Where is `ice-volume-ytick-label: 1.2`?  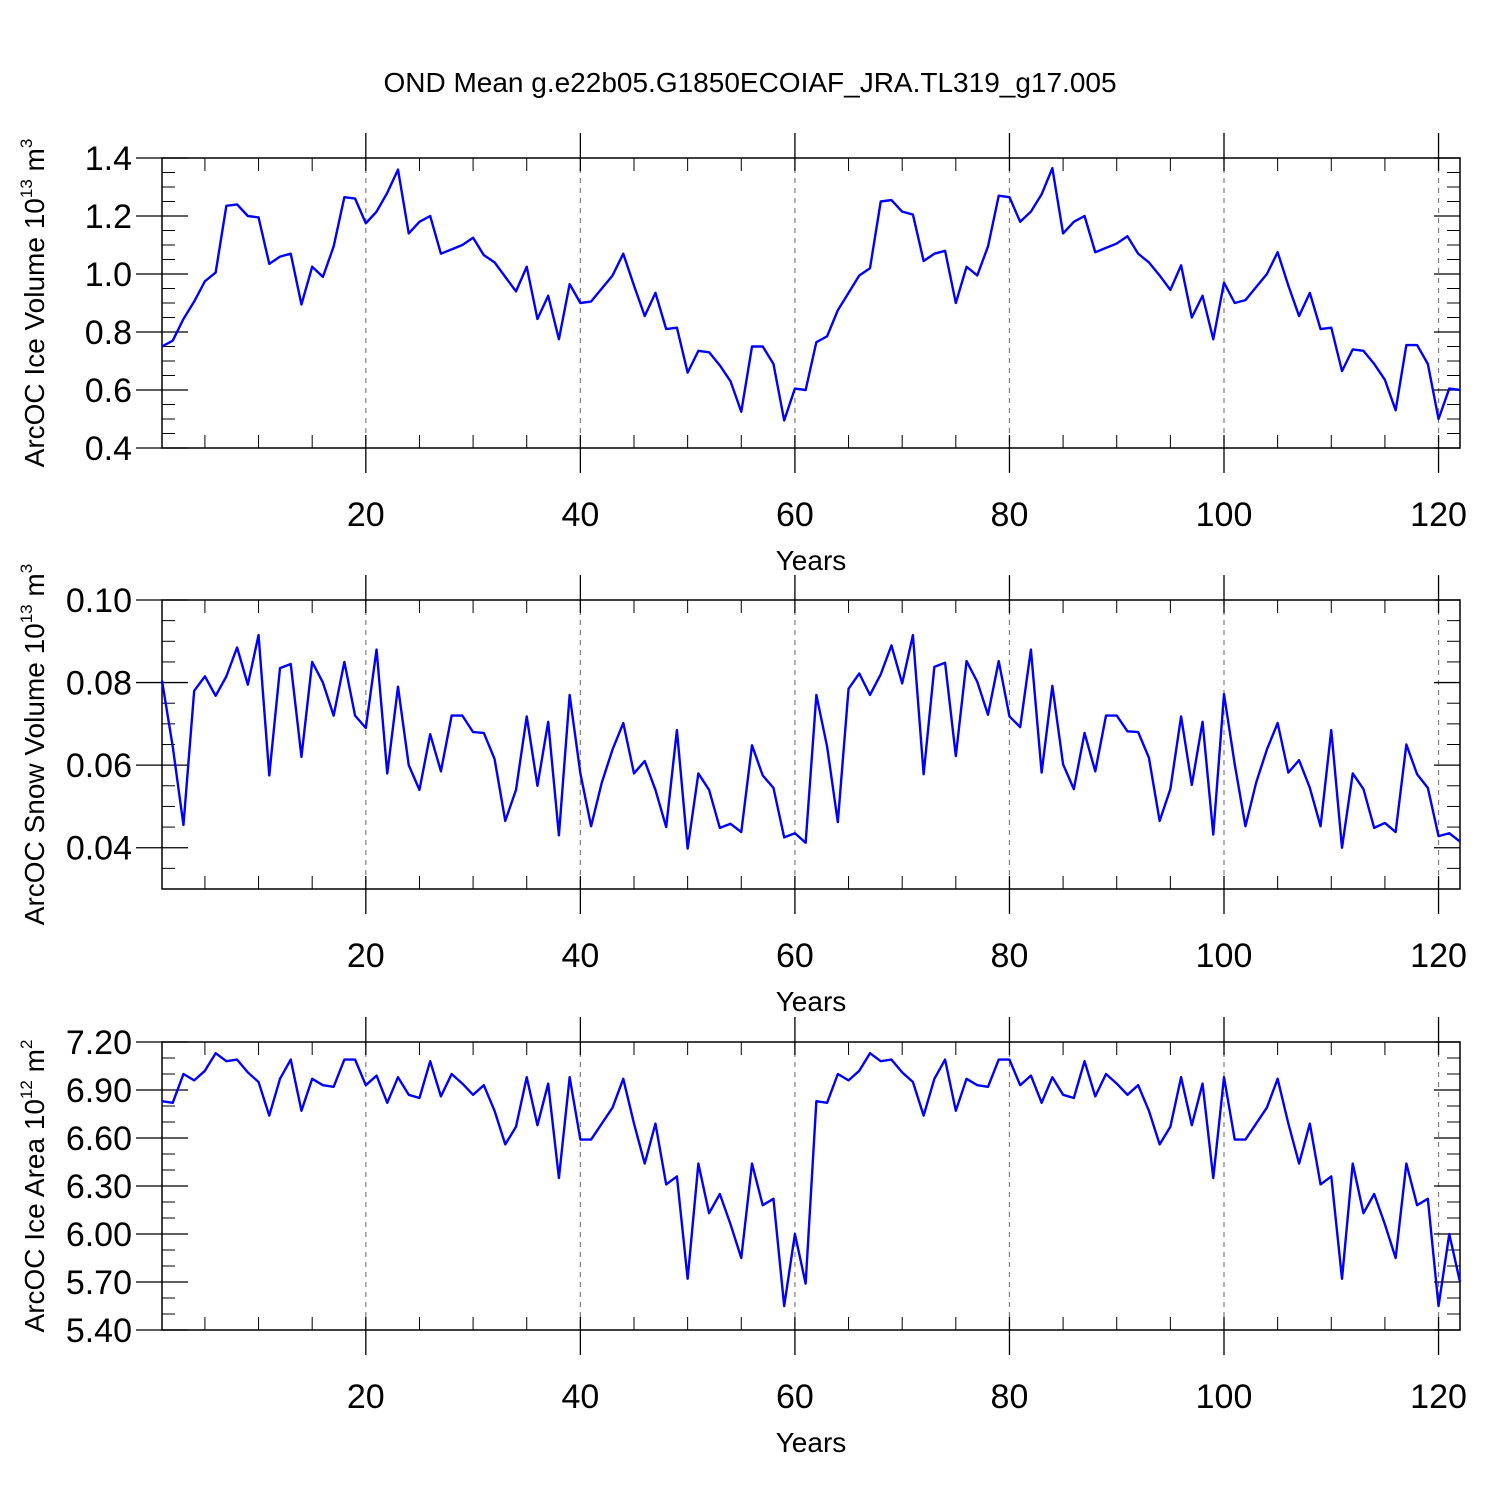
ice-volume-ytick-label: 1.2 is located at coordinates (108, 217).